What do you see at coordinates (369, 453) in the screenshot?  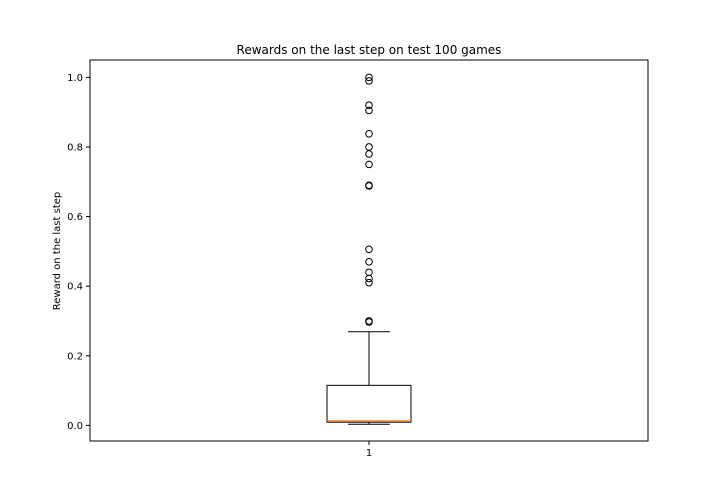 I see `x-tick-label: 1` at bounding box center [369, 453].